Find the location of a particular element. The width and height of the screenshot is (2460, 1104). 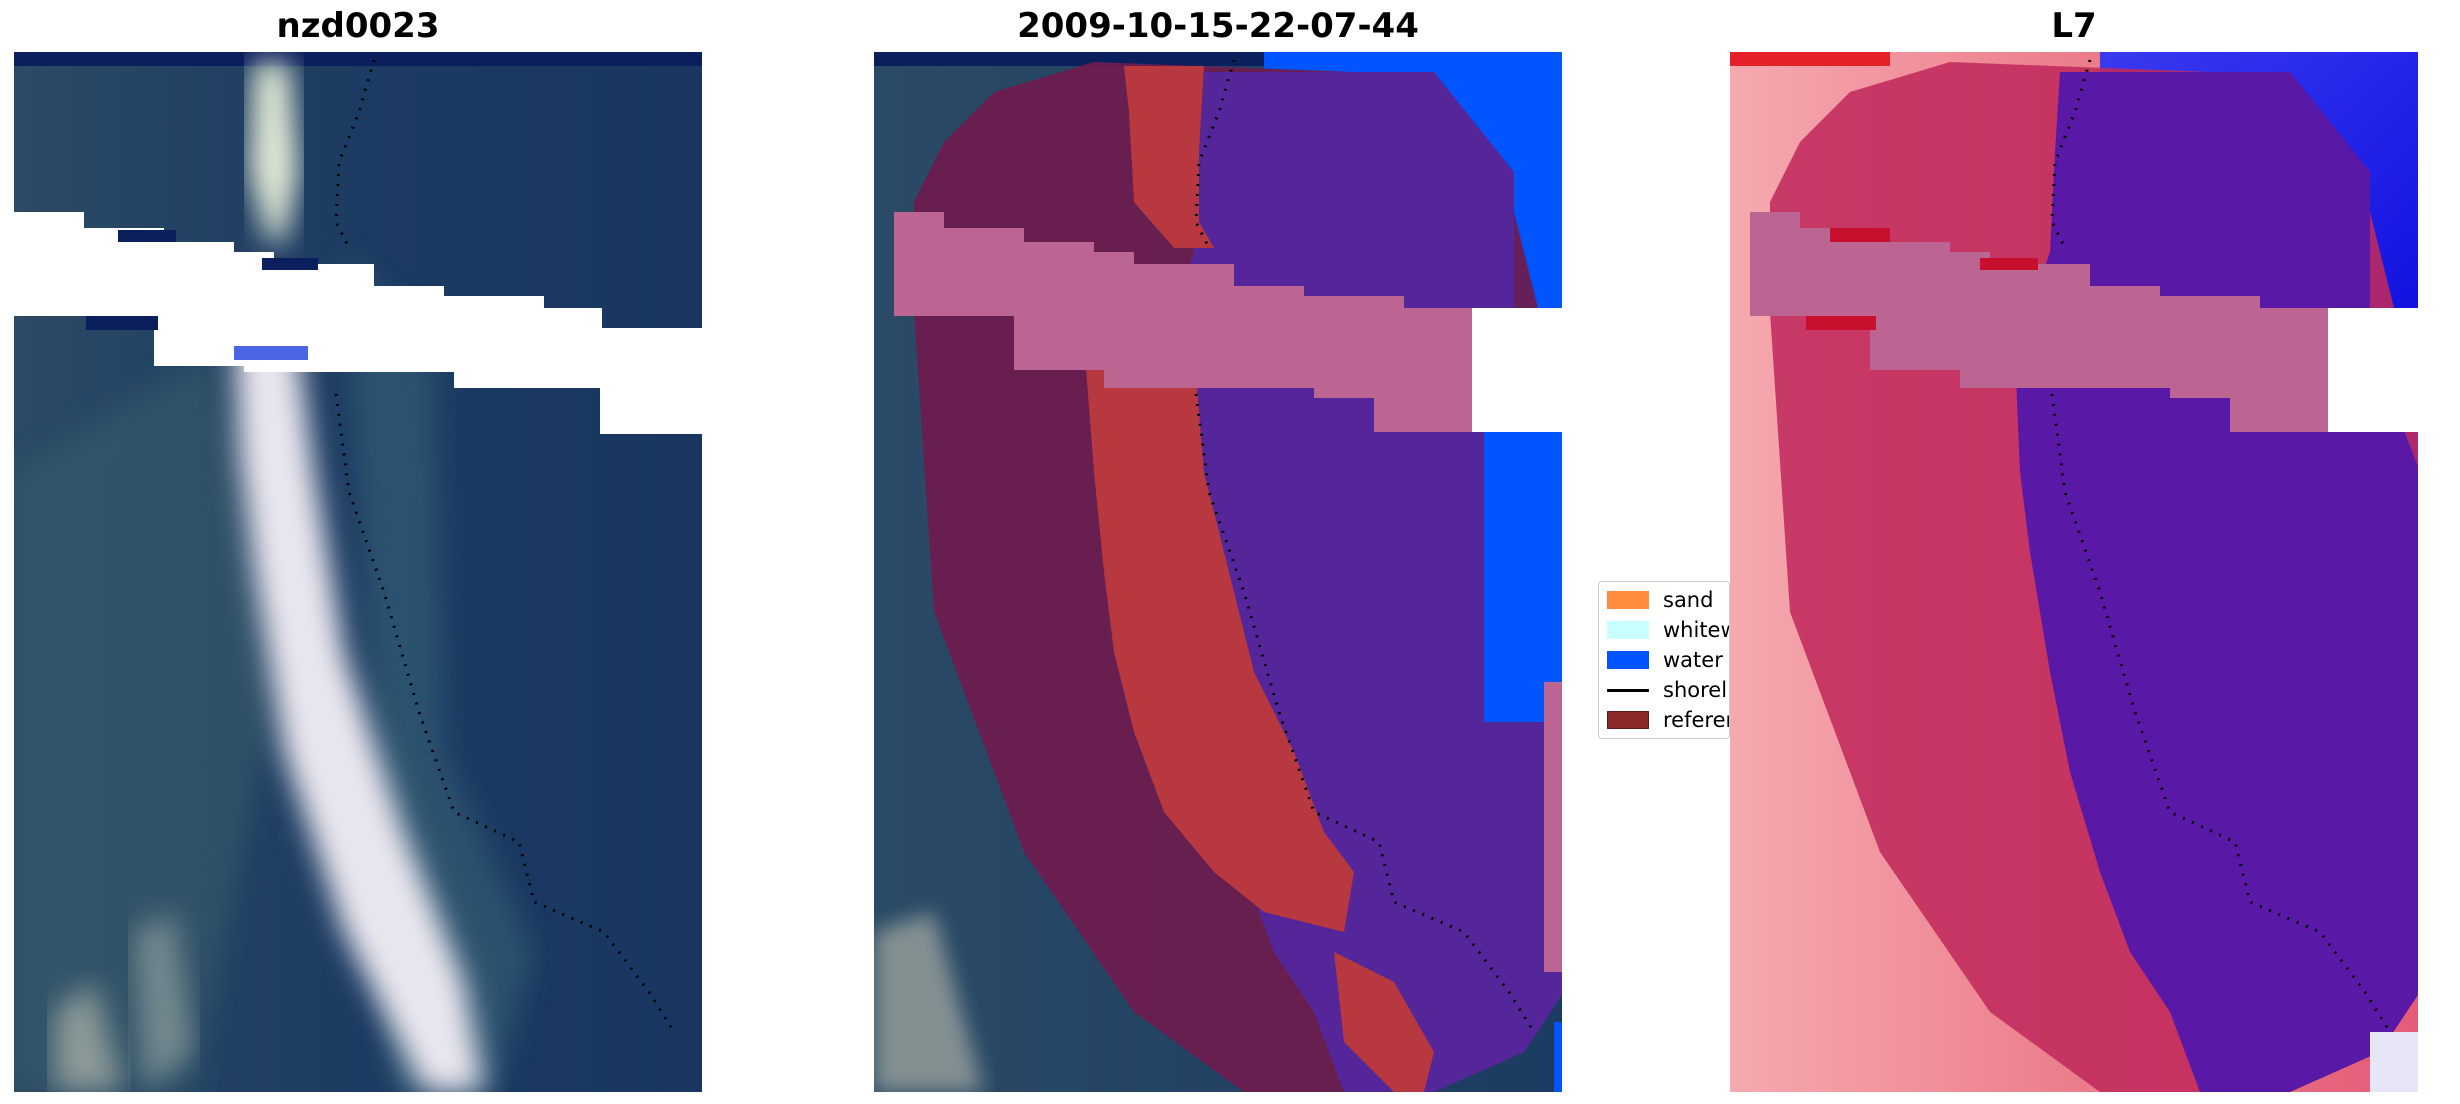

legend-swatch-sand is located at coordinates (1628, 600).